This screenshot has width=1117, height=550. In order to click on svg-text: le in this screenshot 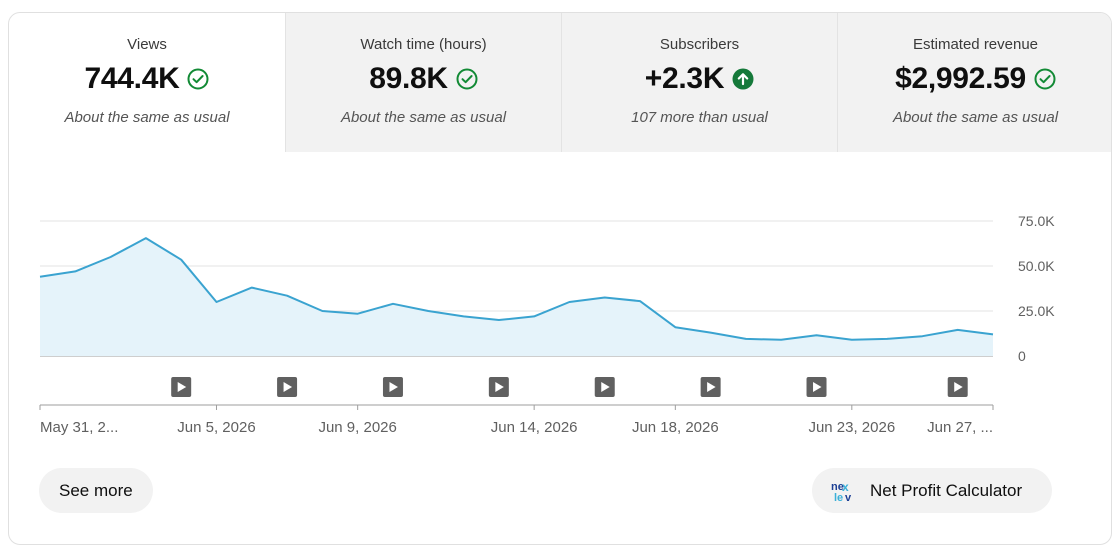, I will do `click(838, 497)`.